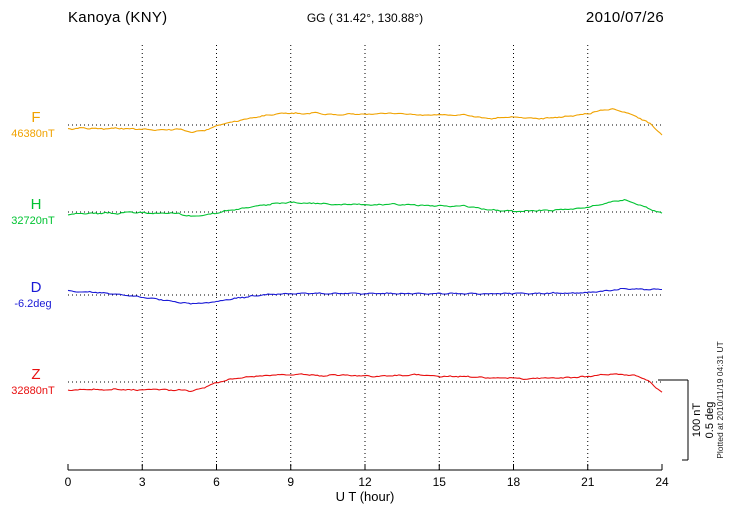 The height and width of the screenshot is (520, 730). I want to click on station-title: Kanoya (KNY), so click(118, 17).